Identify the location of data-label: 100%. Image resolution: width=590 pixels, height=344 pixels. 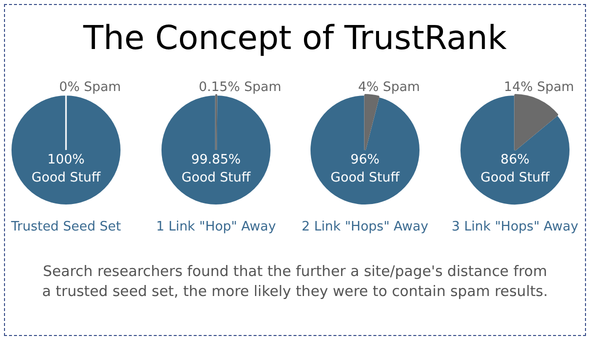
(66, 160).